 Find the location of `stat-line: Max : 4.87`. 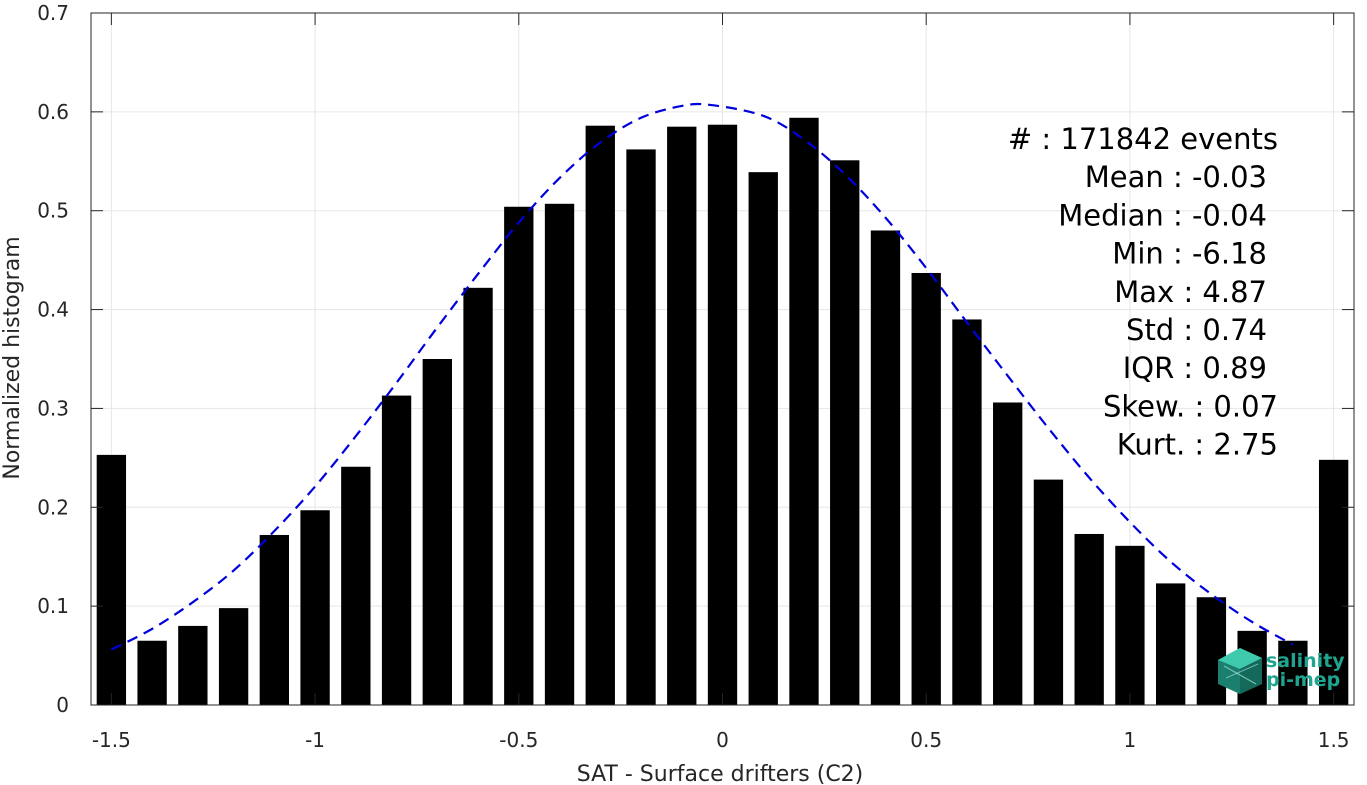

stat-line: Max : 4.87 is located at coordinates (1190, 292).